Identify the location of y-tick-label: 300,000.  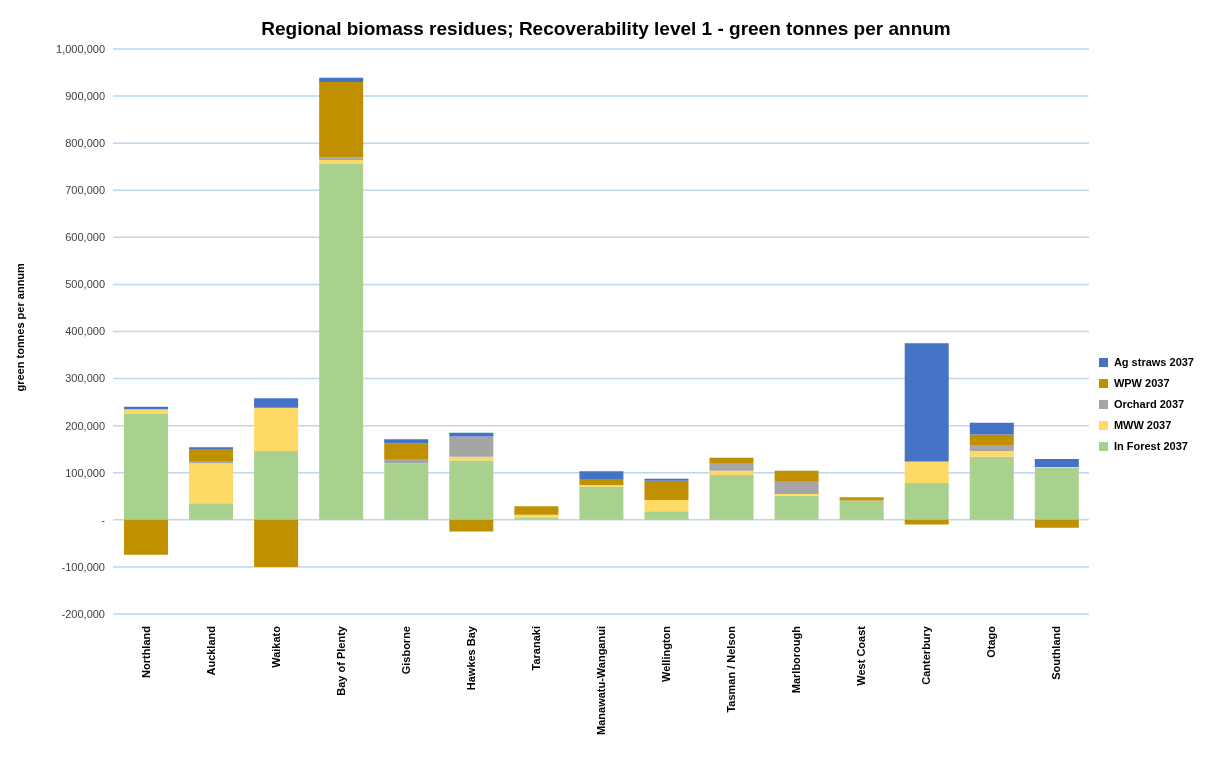
(85, 378).